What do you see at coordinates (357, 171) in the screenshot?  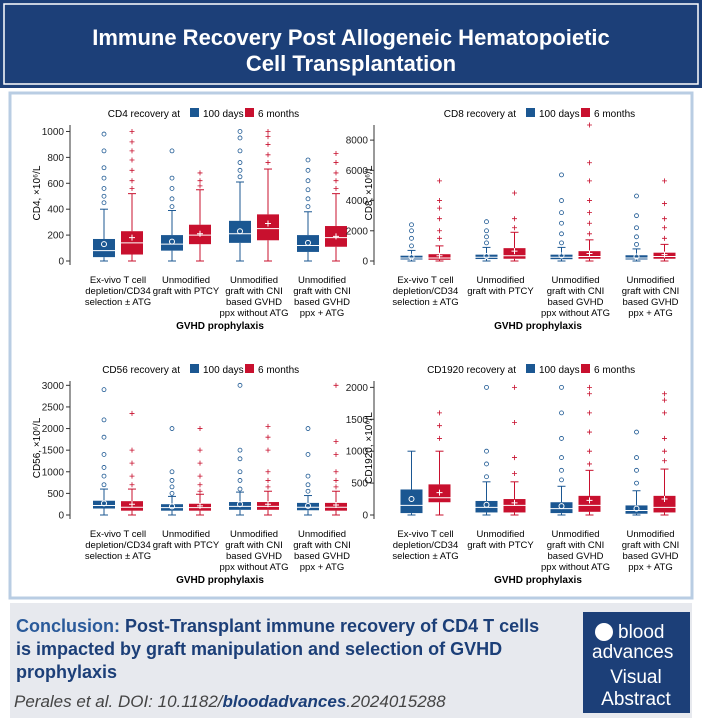 I see `y-tick-label: 6000` at bounding box center [357, 171].